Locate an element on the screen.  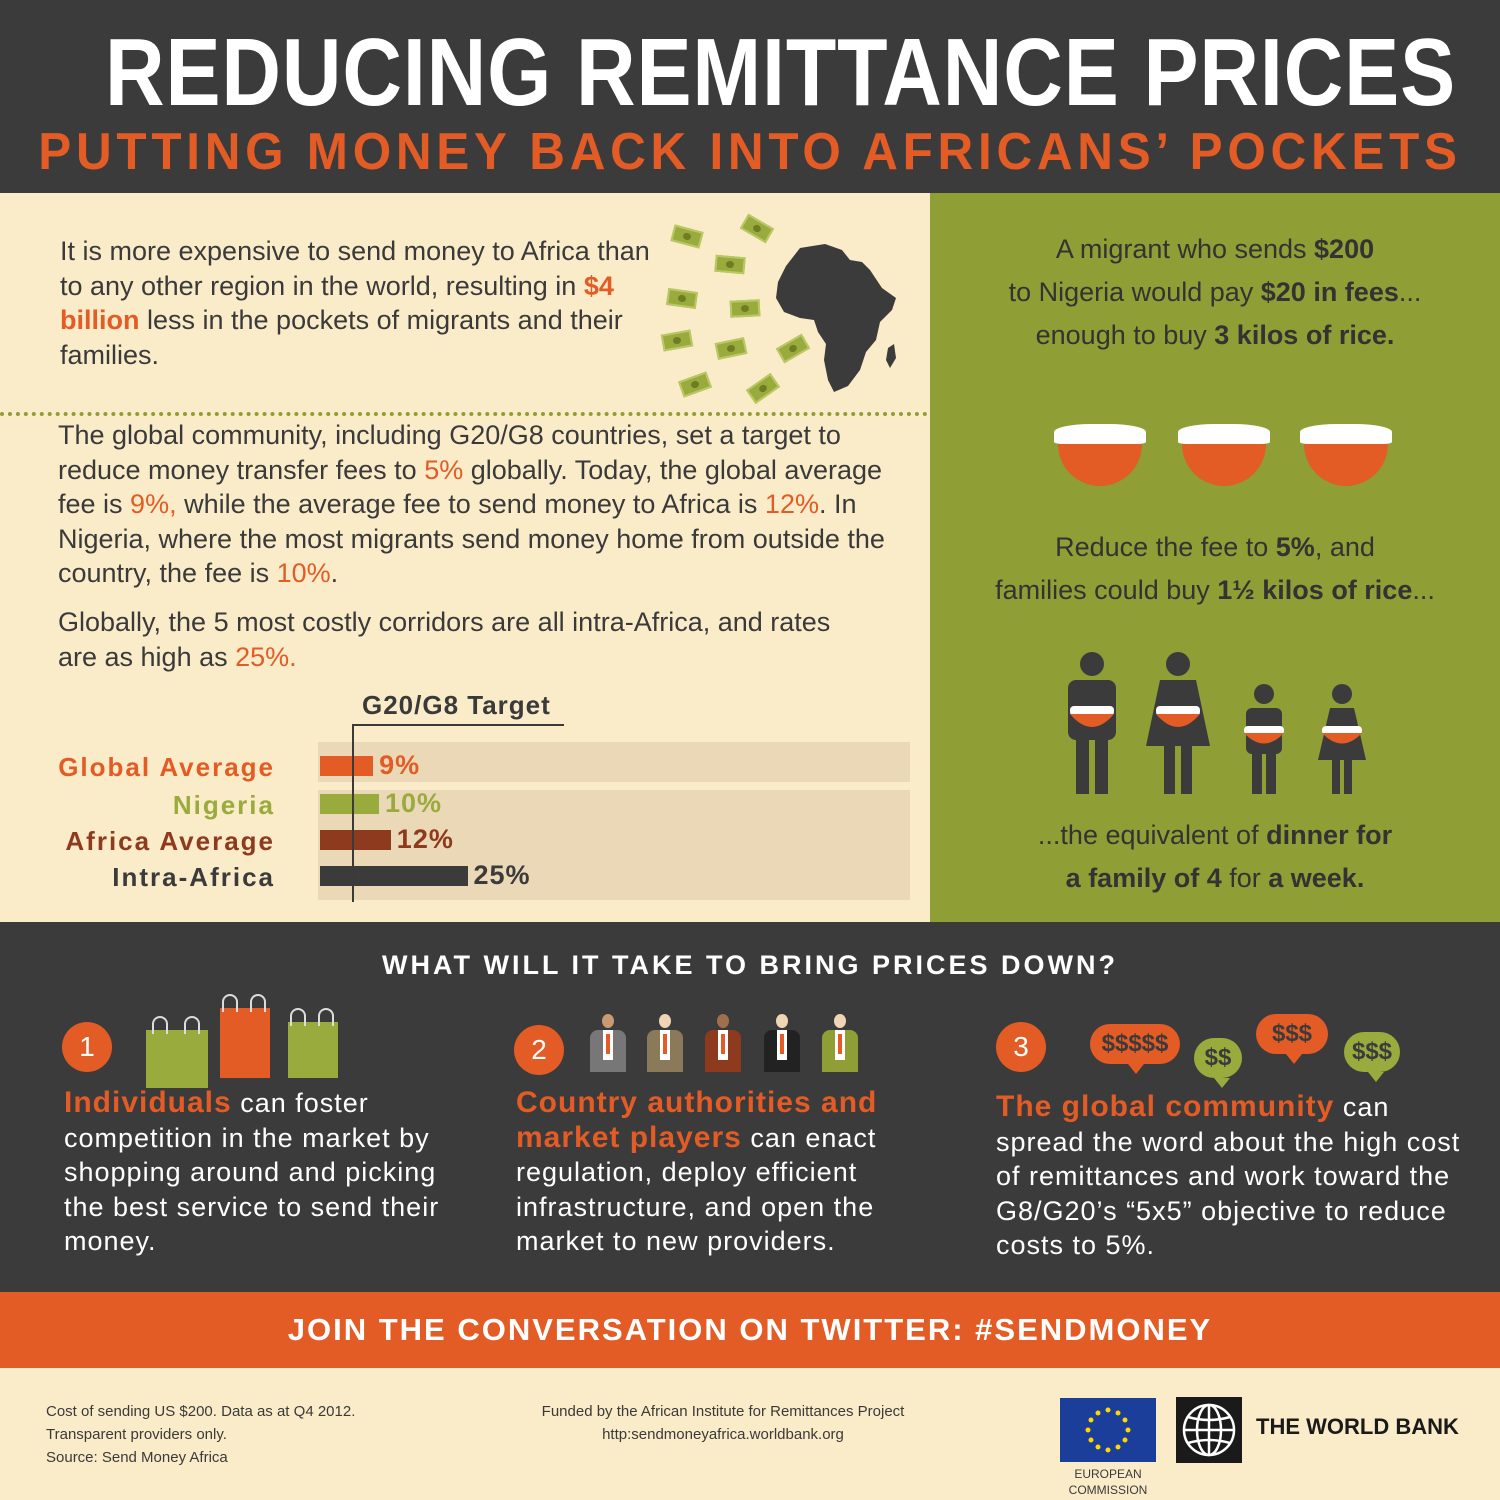
twitter-banner is located at coordinates (750, 1330).